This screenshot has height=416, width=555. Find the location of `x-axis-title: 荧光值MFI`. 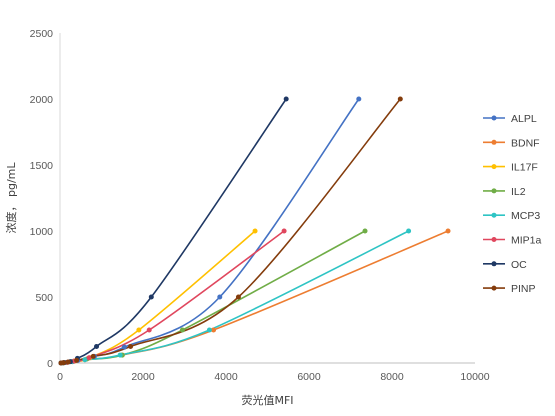

x-axis-title: 荧光值MFI is located at coordinates (267, 400).